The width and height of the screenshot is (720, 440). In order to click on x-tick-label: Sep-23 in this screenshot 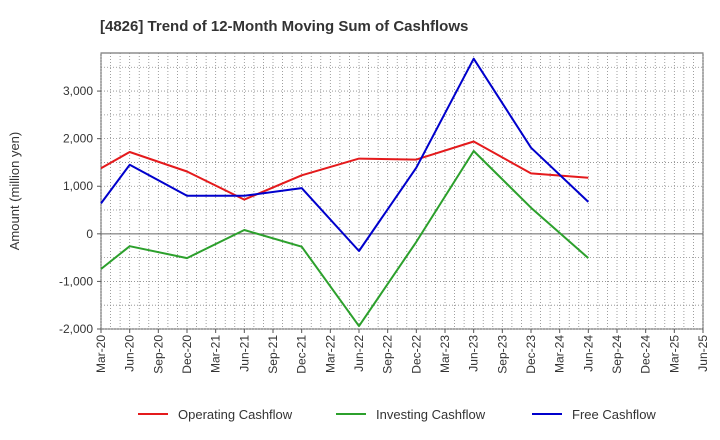, I will do `click(502, 354)`.